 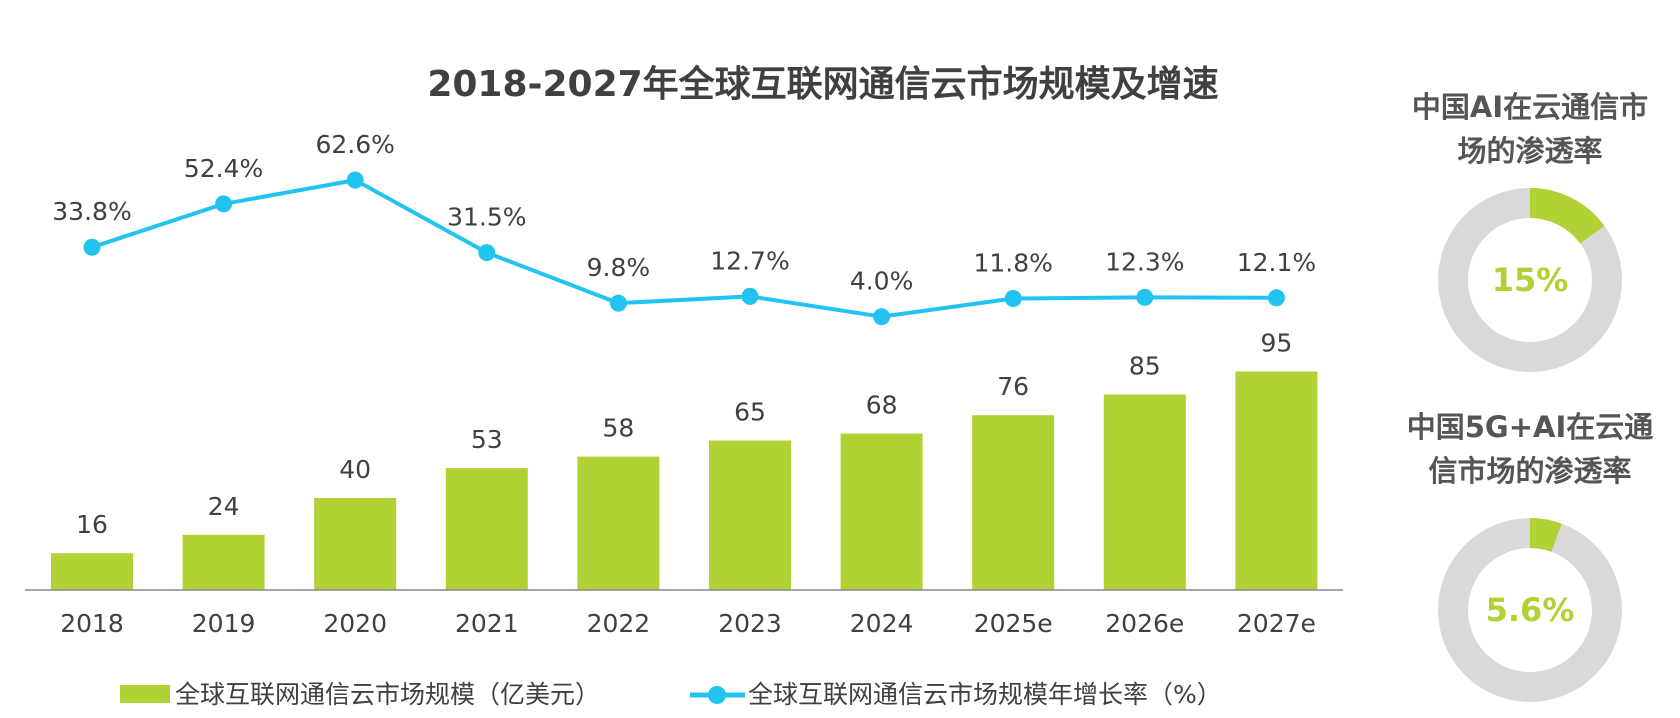 I want to click on donut-panel-5g-ai: 中国5G+AI在云通 信市场的渗透率 5.6%, so click(x=1530, y=555).